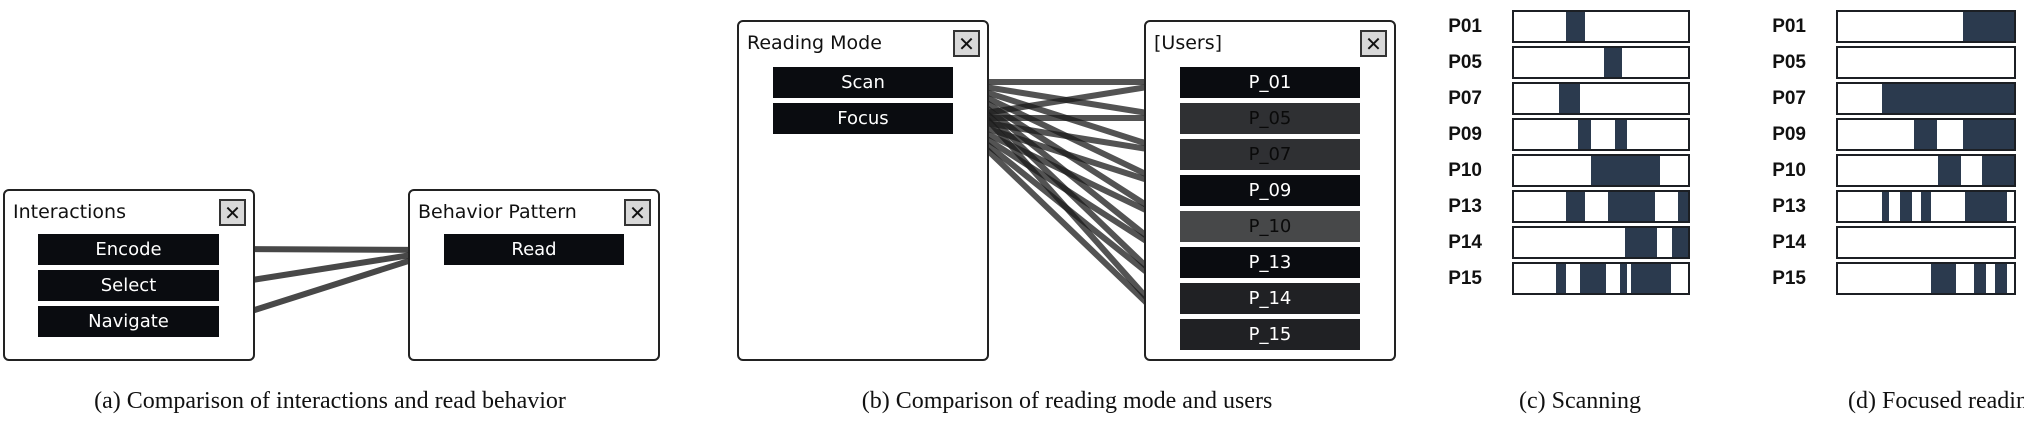 Image resolution: width=2024 pixels, height=423 pixels. What do you see at coordinates (128, 249) in the screenshot?
I see `node-encode: Encode` at bounding box center [128, 249].